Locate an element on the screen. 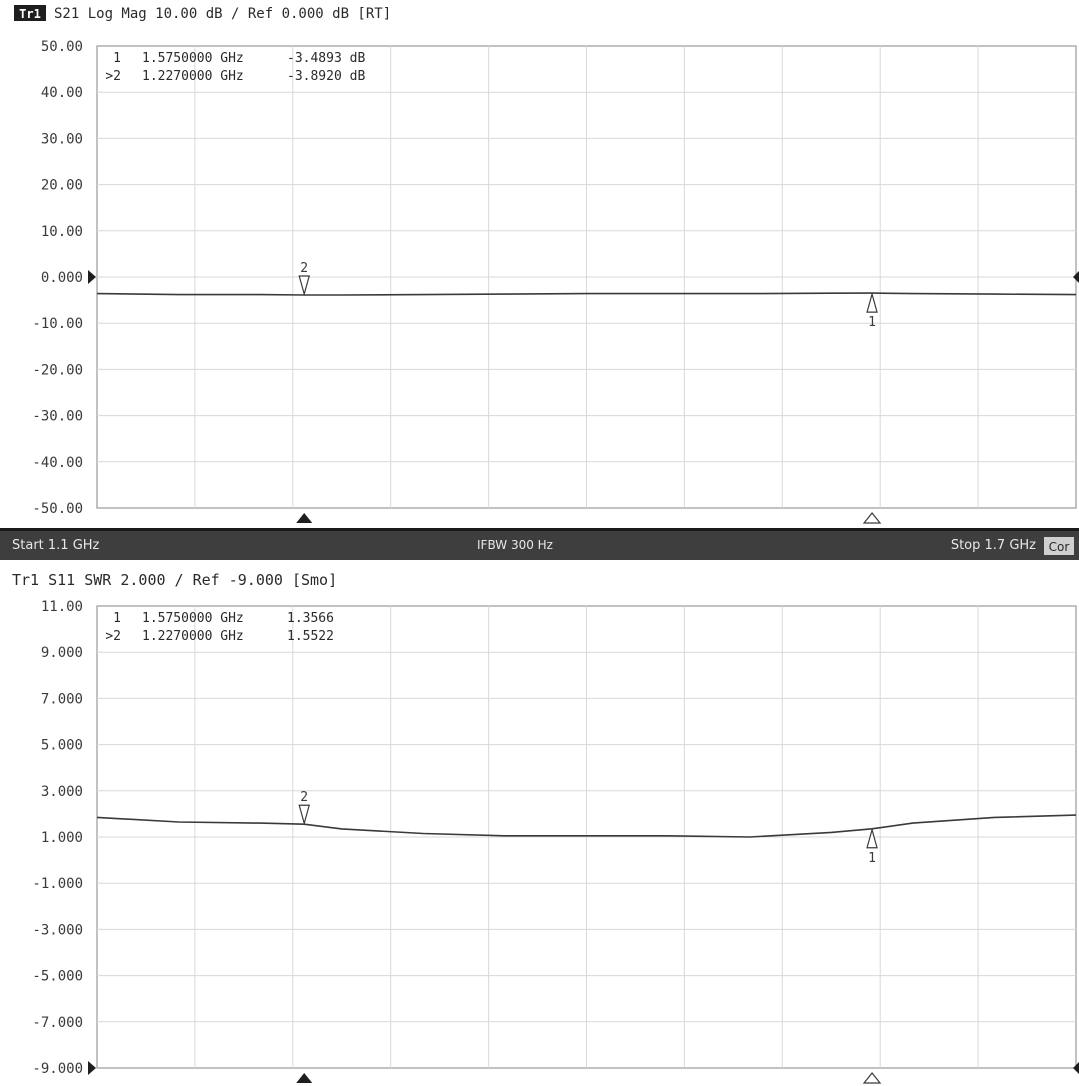 This screenshot has width=1079, height=1086. s21-marker-table-frequency: 1.5750000 GHz is located at coordinates (193, 58).